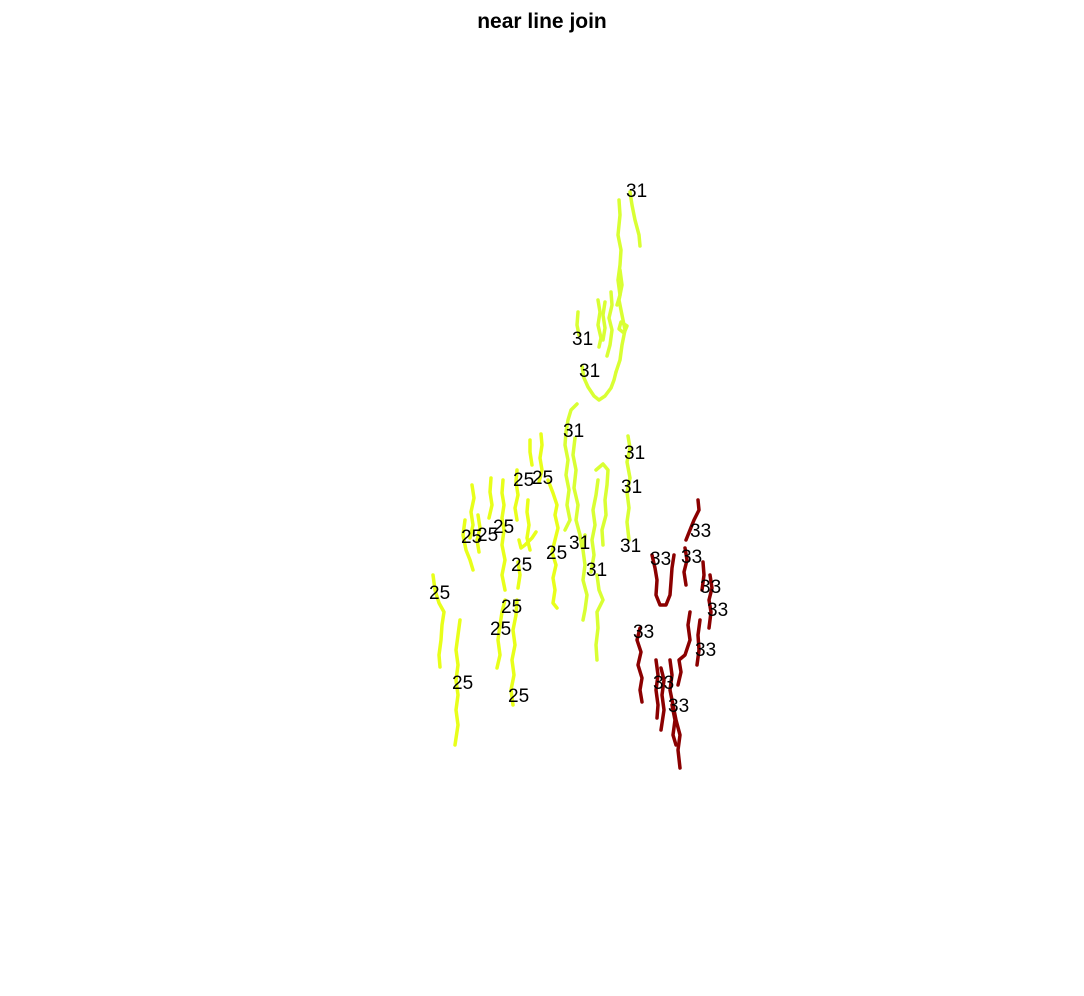 Image resolution: width=1084 pixels, height=996 pixels. Describe the element at coordinates (542, 21) in the screenshot. I see `plot-title: near line join` at that location.